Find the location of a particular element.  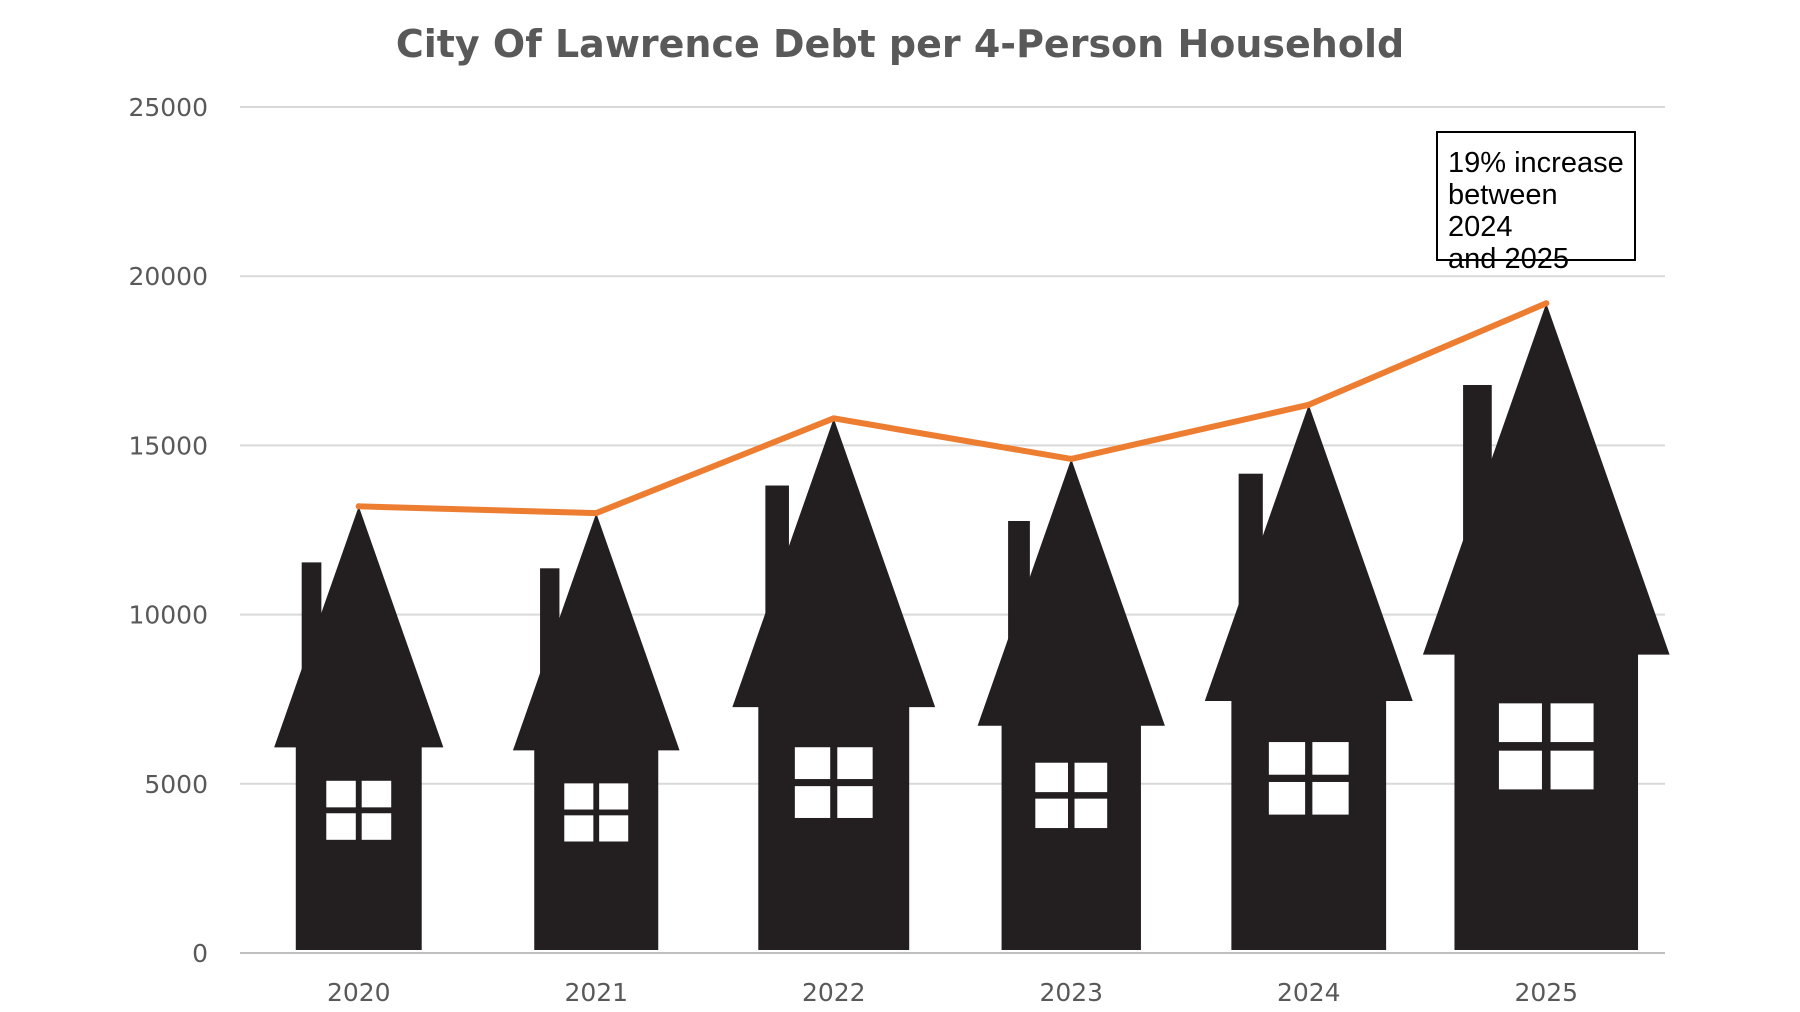

series-line is located at coordinates (952, 408).